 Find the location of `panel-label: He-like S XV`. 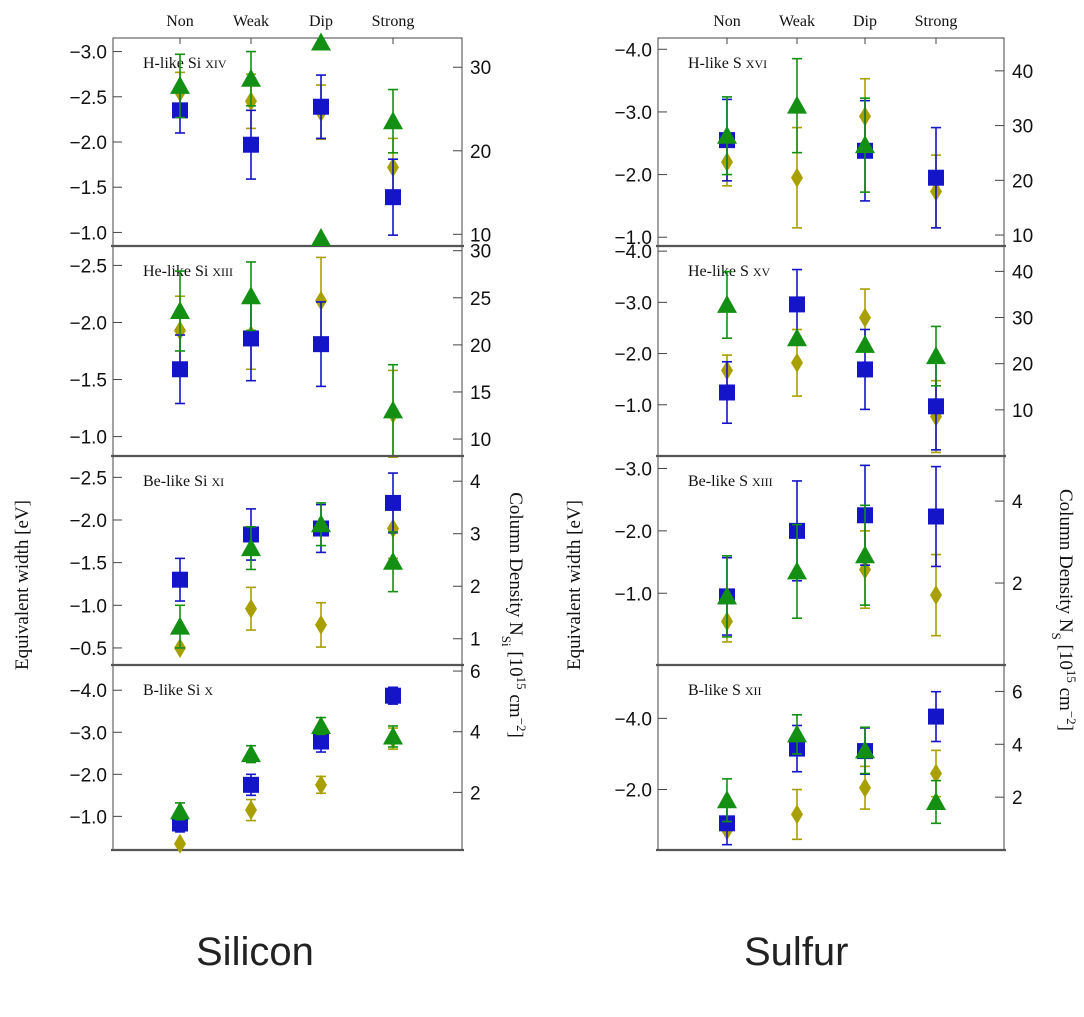

panel-label: He-like S XV is located at coordinates (729, 271).